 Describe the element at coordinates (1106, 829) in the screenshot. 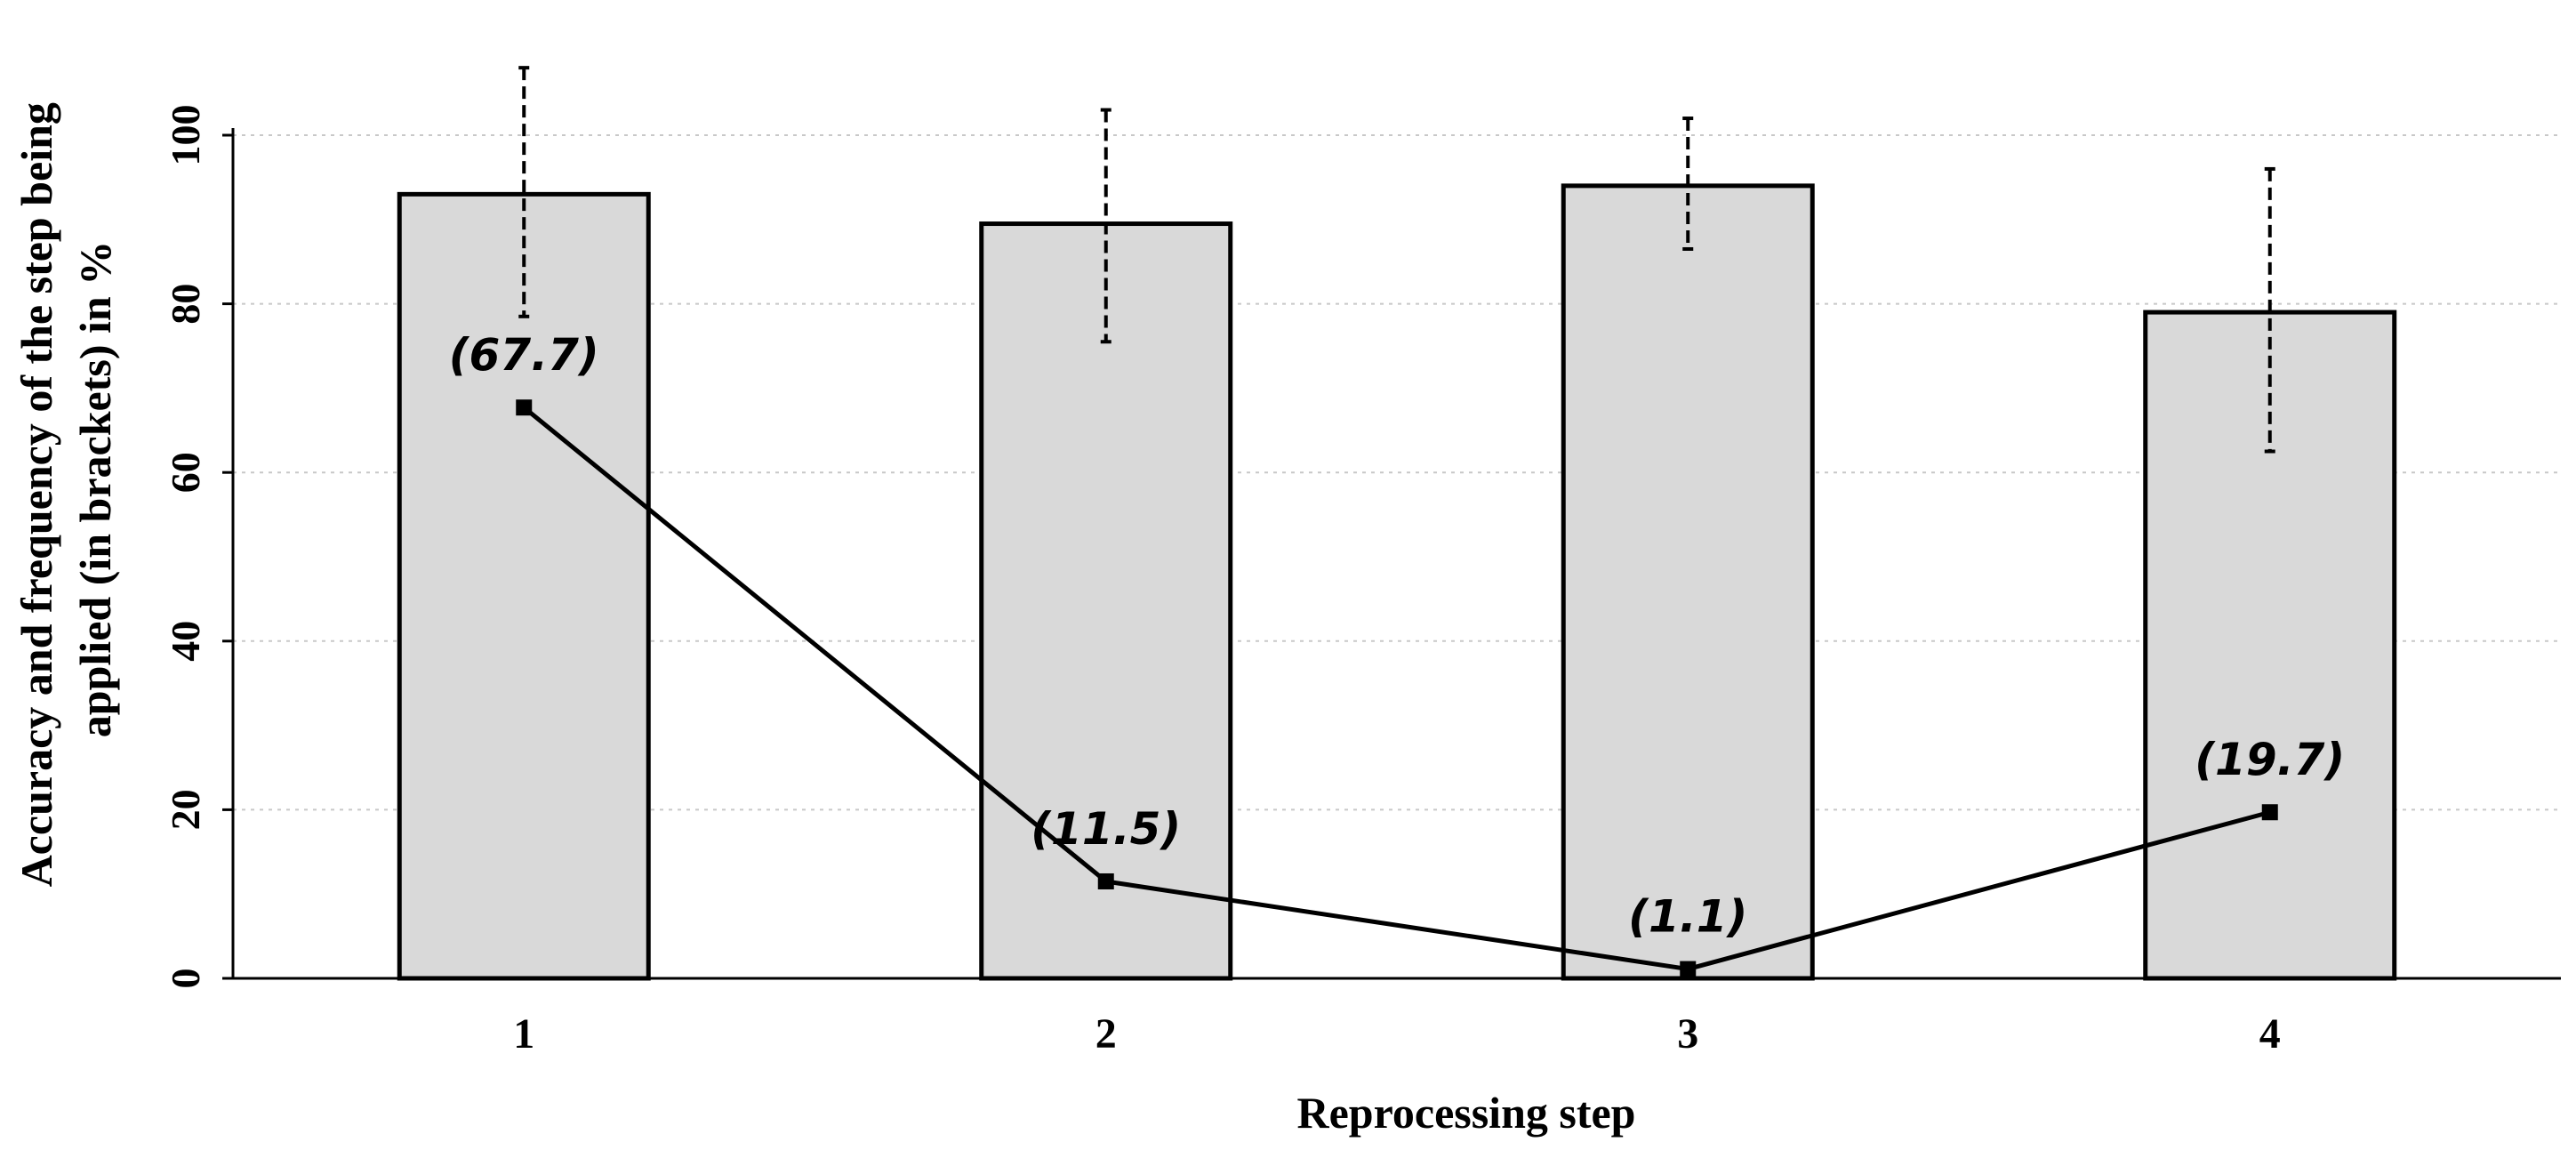

I see `frequency-data-label: (11.5)` at that location.